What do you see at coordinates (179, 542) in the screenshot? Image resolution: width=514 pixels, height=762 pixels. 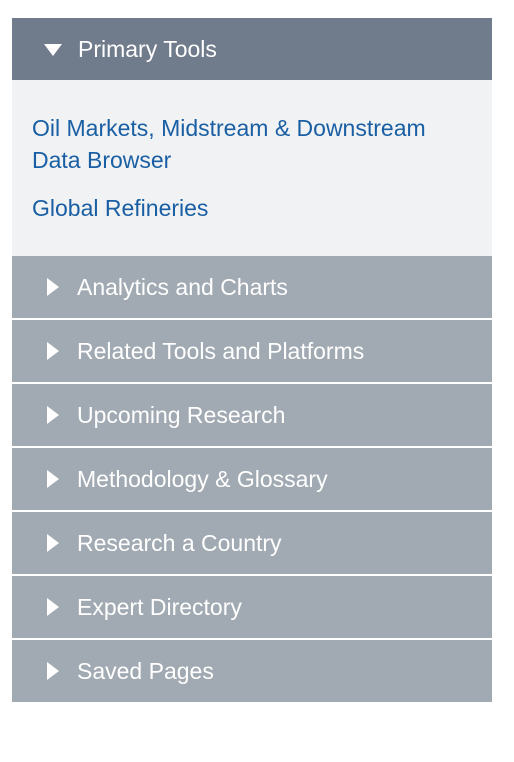 I see `section-label: Research a Country` at bounding box center [179, 542].